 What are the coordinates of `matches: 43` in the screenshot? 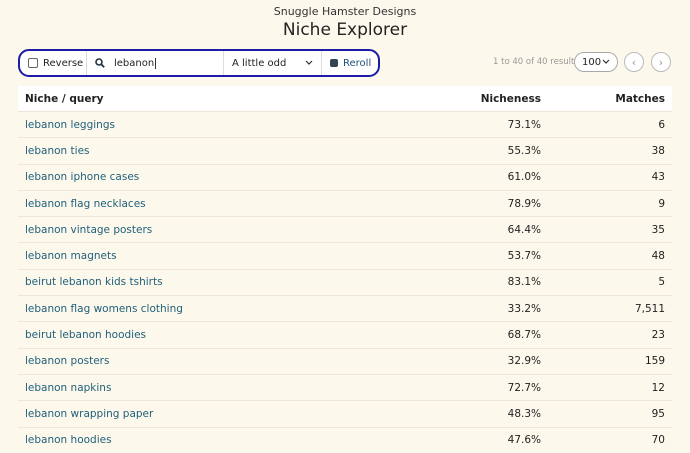 It's located at (610, 177).